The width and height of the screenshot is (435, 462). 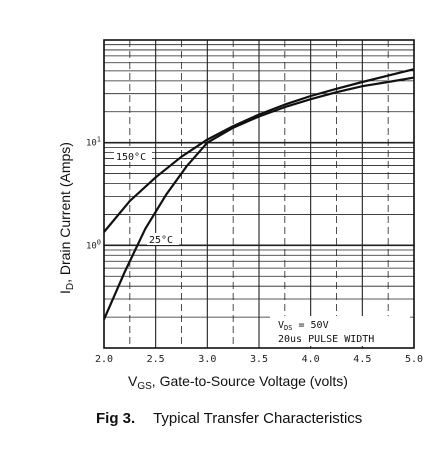 I want to click on y-tick-label: 10⁰, so click(x=93, y=244).